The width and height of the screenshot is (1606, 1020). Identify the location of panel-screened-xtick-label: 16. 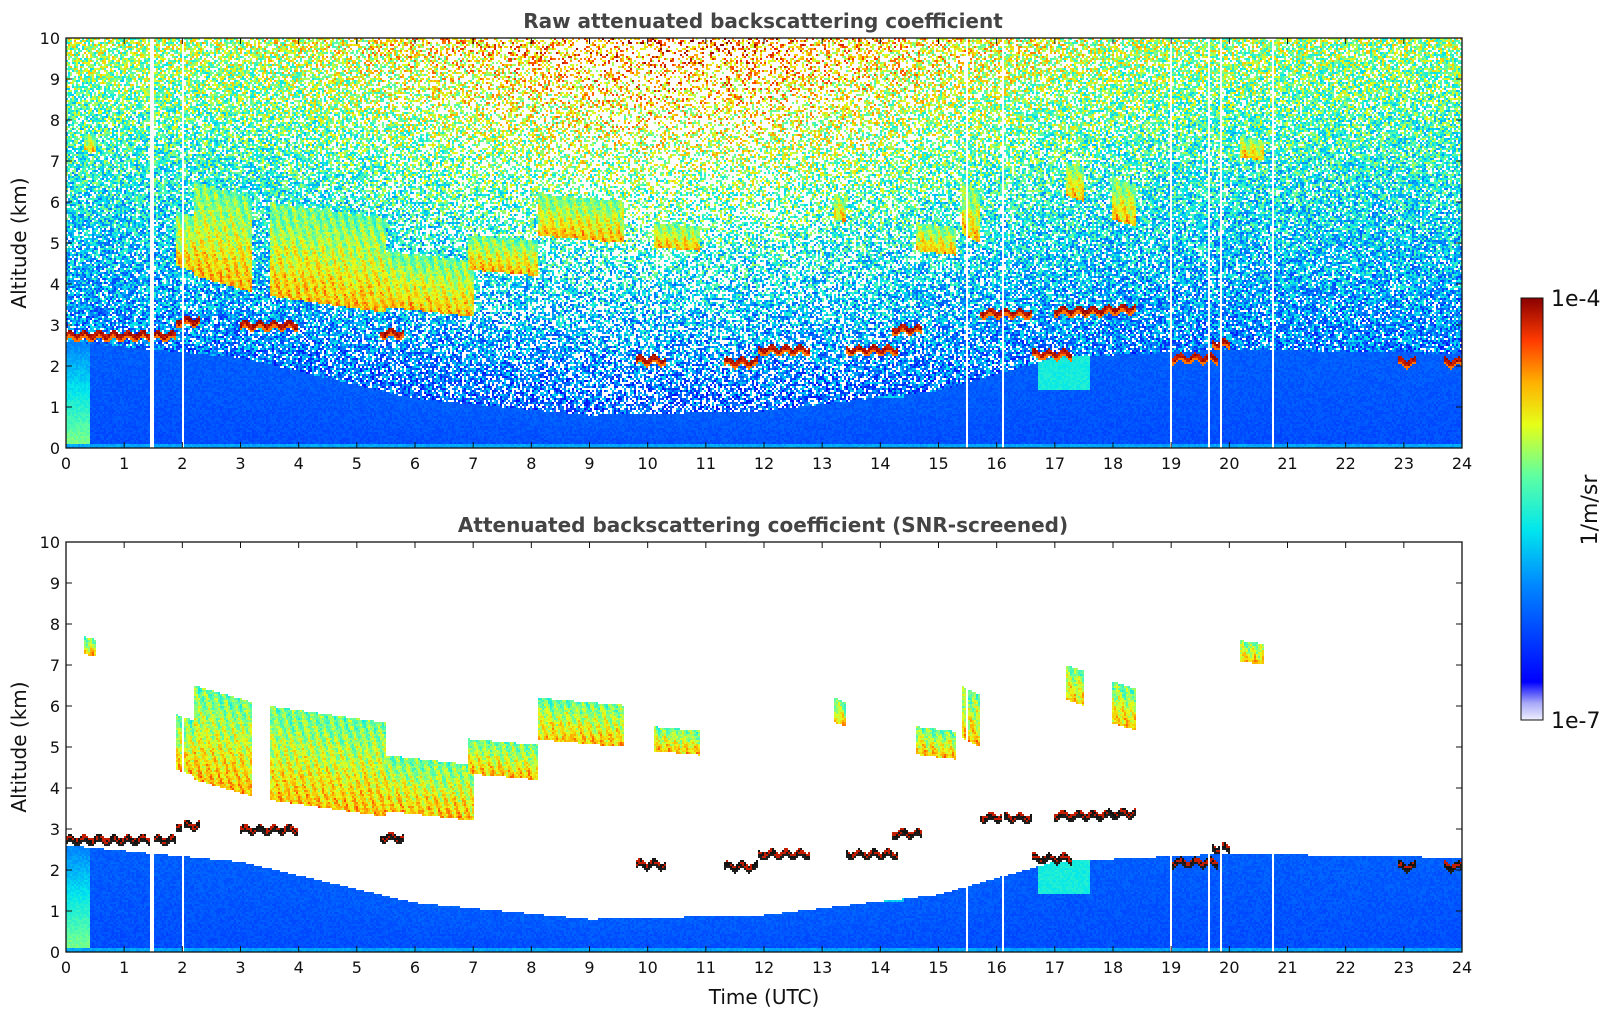
(996, 967).